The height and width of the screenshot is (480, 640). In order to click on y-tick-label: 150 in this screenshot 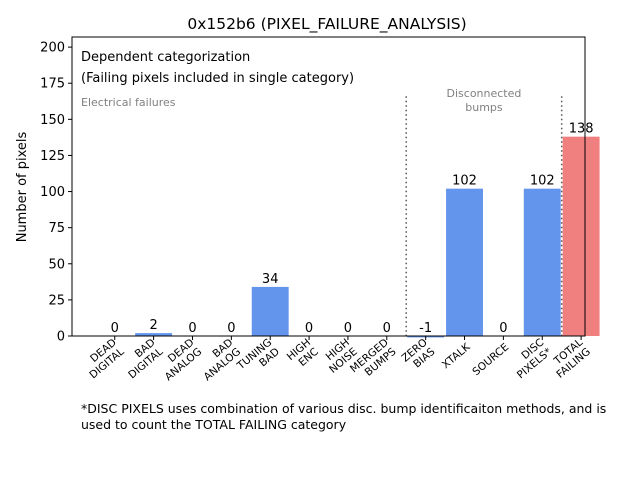, I will do `click(52, 120)`.